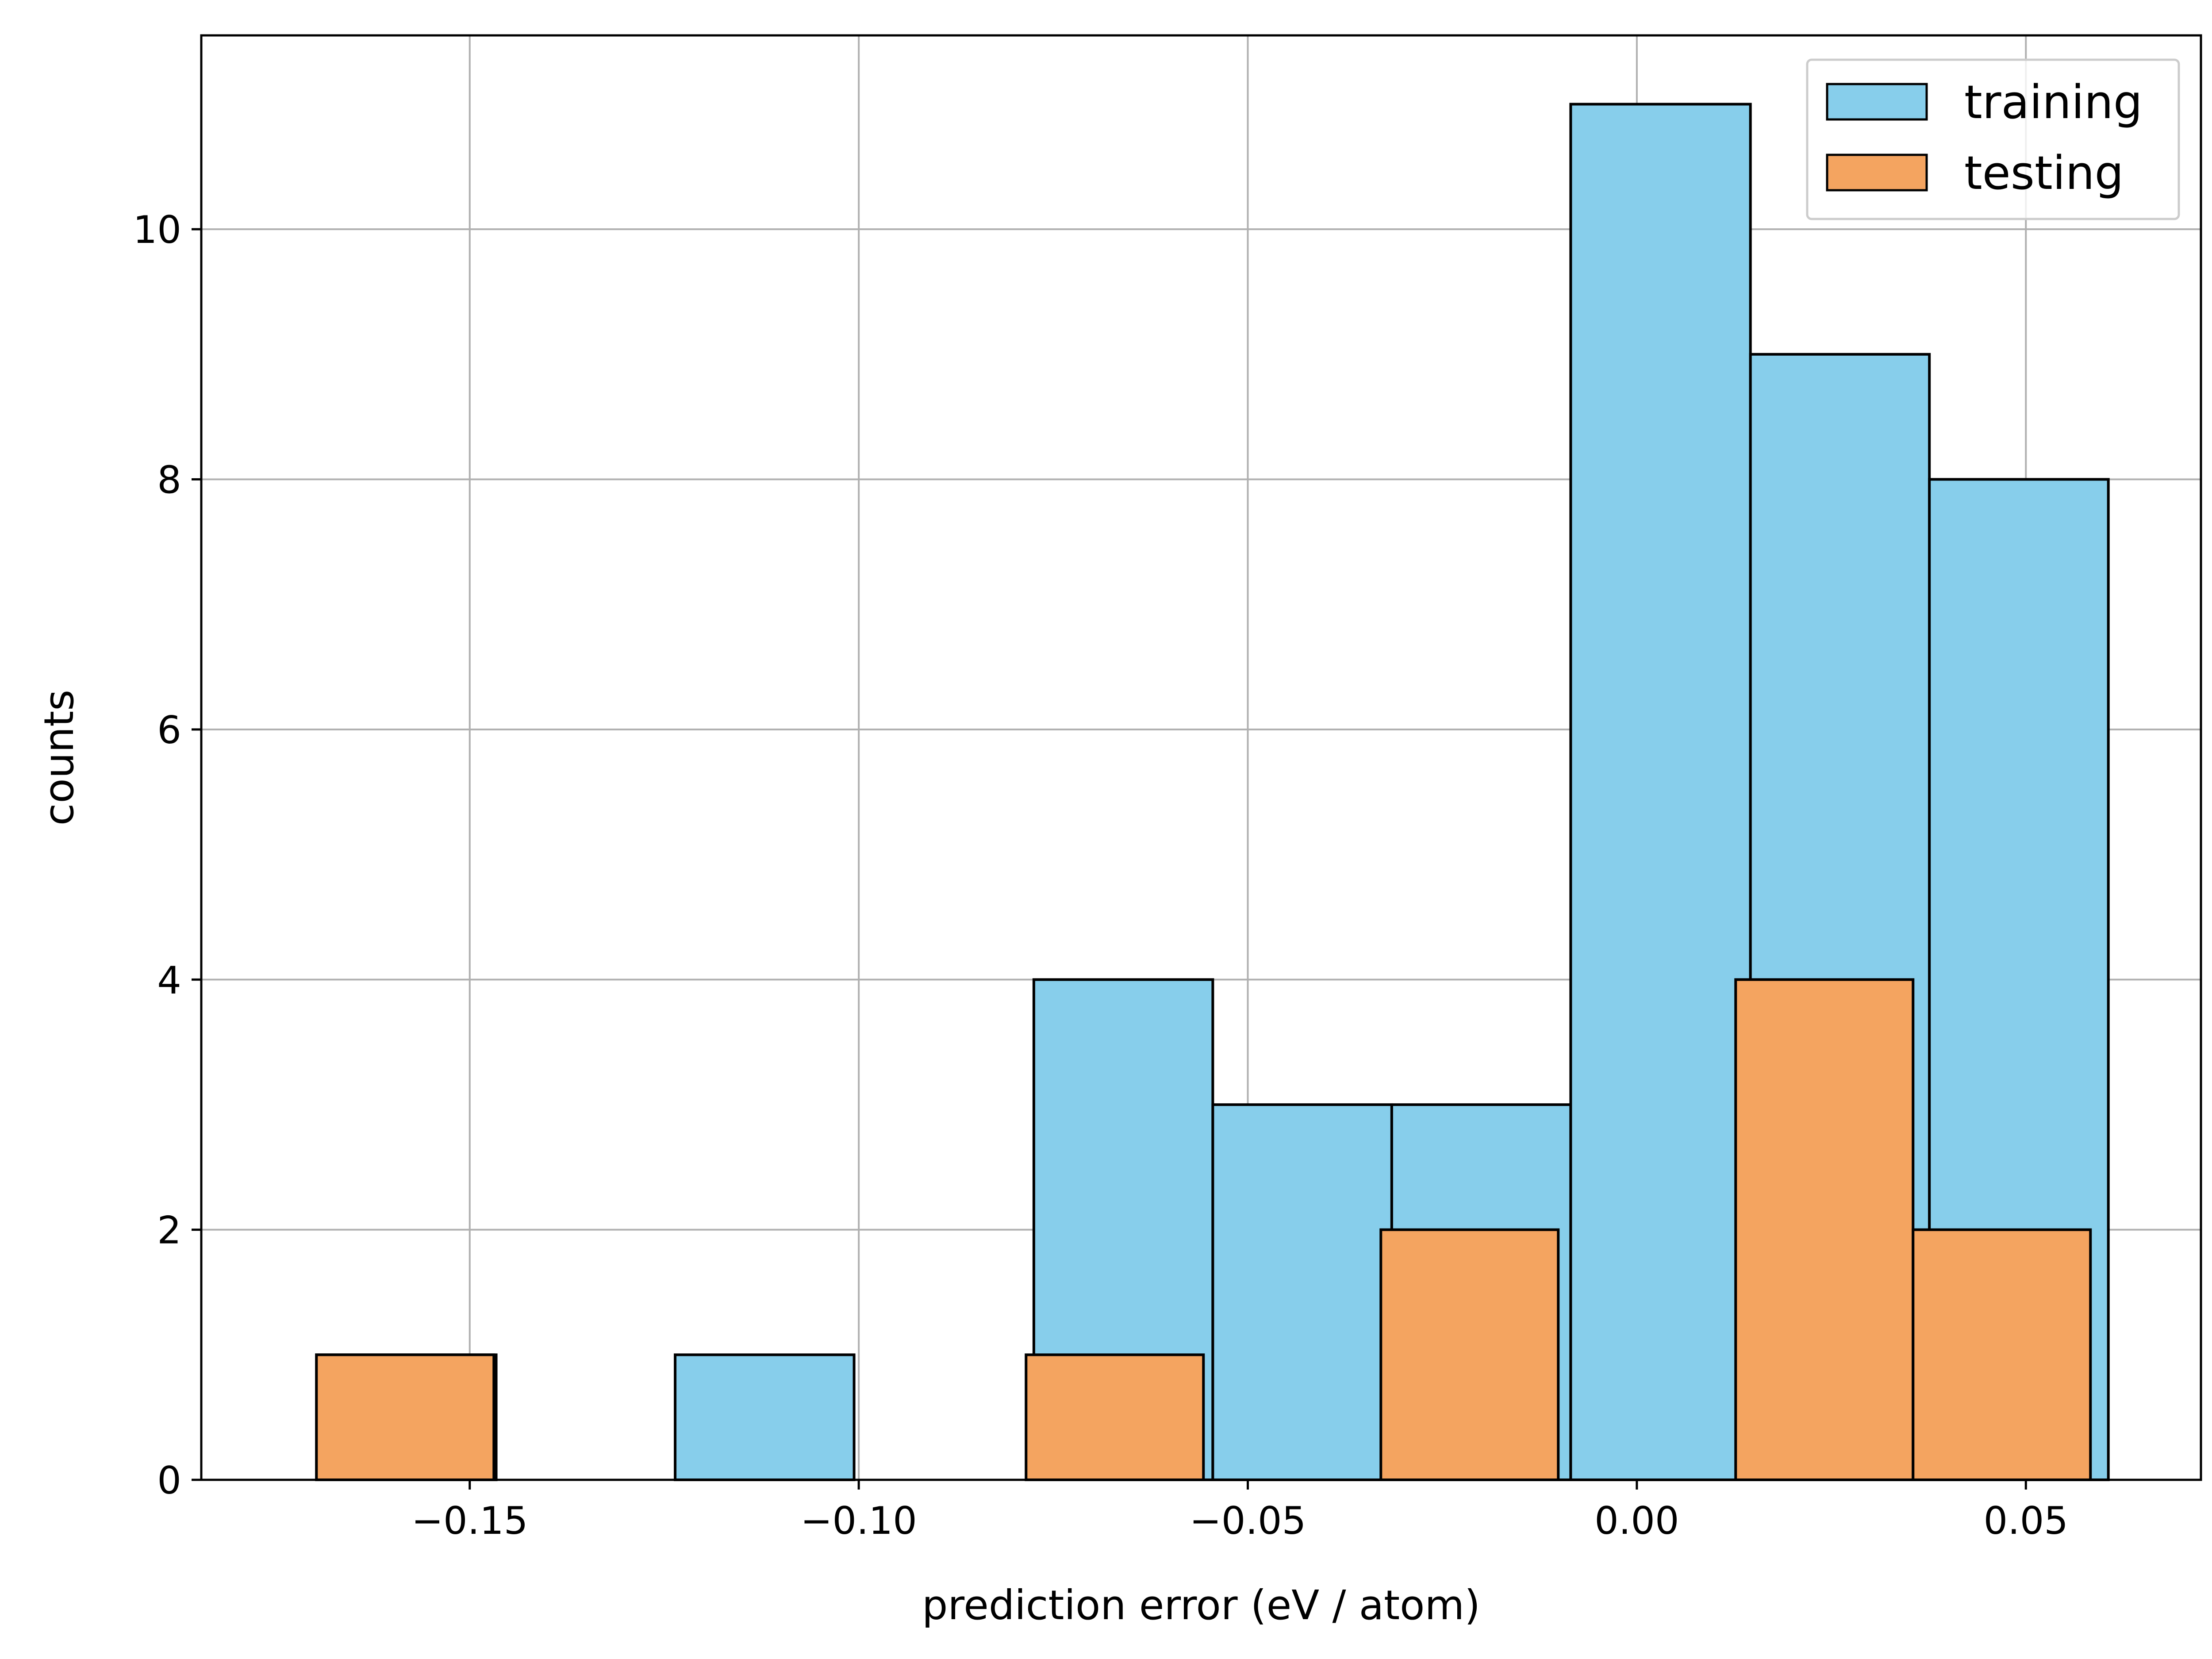  I want to click on legend-swatch-testing, so click(1877, 173).